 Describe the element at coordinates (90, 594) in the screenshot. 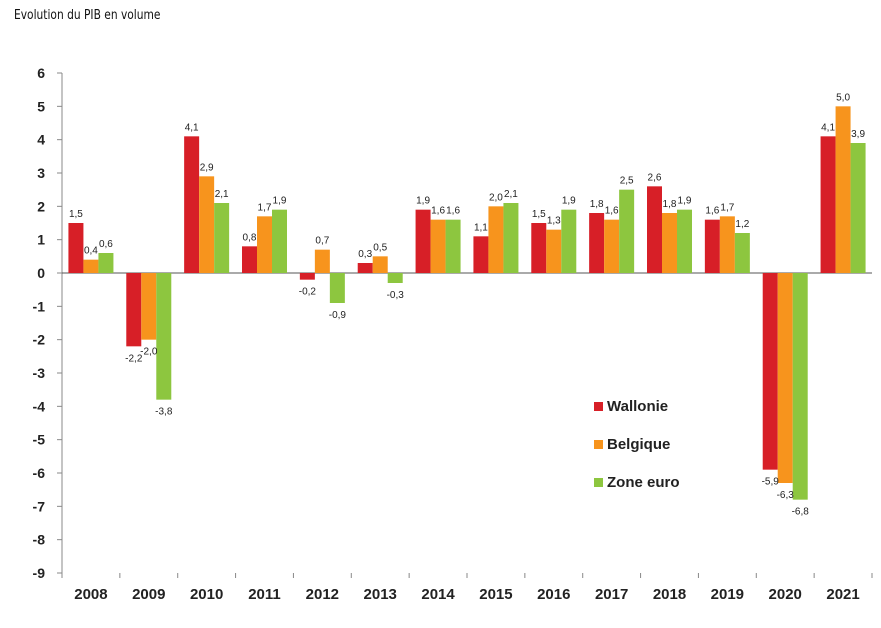

I see `x-tick-label: 2008` at that location.